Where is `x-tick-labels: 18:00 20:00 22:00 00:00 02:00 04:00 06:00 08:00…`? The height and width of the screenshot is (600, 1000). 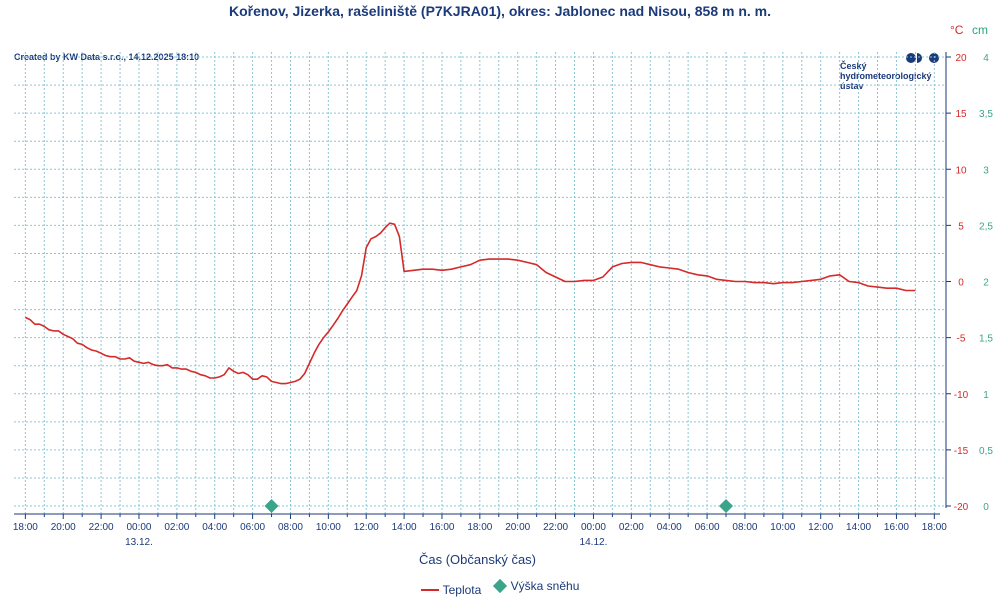
x-tick-labels: 18:00 20:00 22:00 00:00 02:00 04:00 06:00 08:00… is located at coordinates (480, 535).